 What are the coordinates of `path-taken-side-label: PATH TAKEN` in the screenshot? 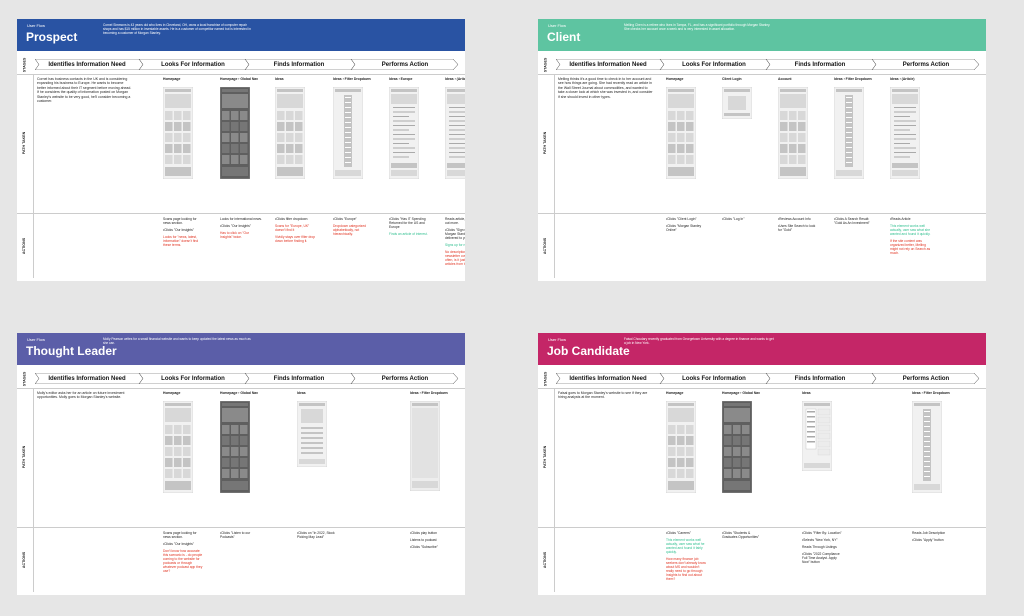 It's located at (545, 456).